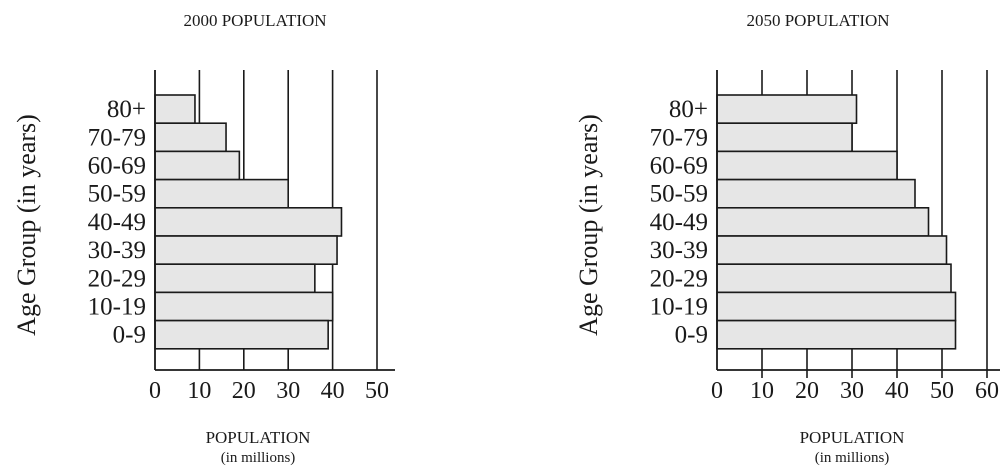  Describe the element at coordinates (817, 20) in the screenshot. I see `chart-title: 2050 POPULATION` at that location.